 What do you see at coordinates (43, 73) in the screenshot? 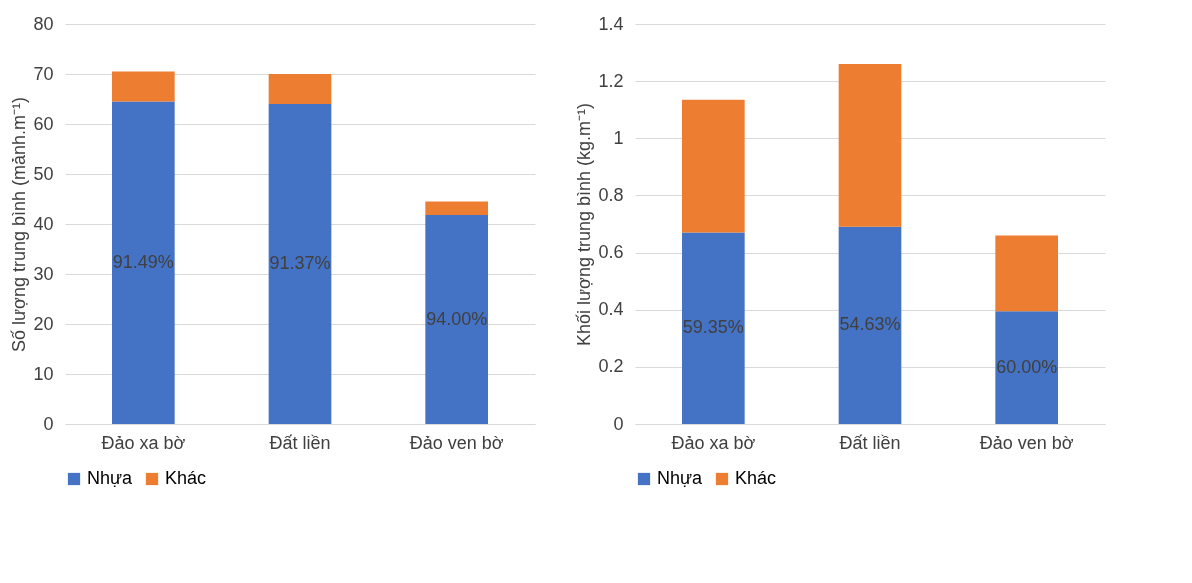
I see `y-tick-label: 70` at bounding box center [43, 73].